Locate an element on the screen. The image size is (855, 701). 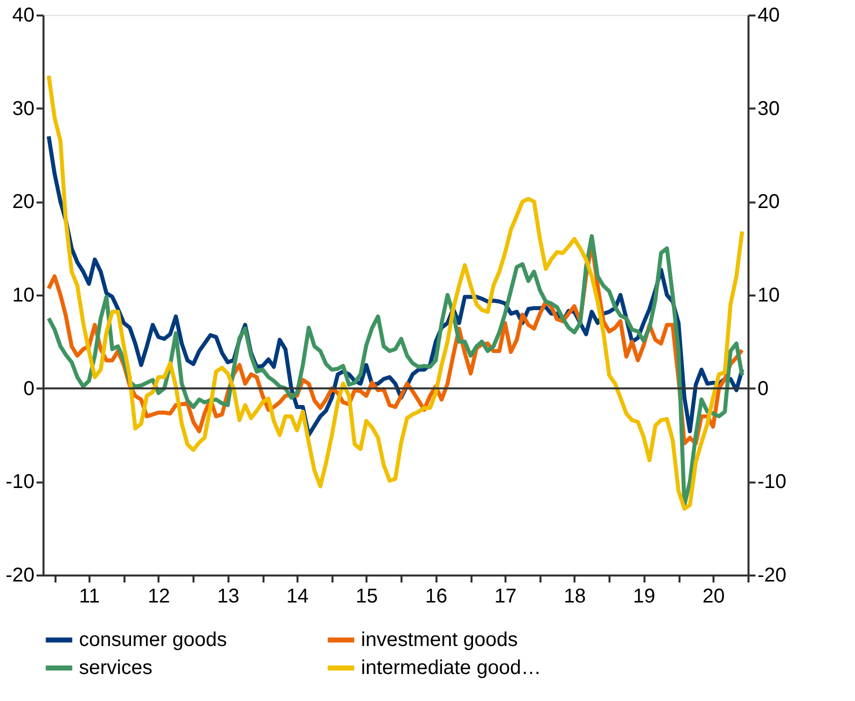
x-tick-label: 17 is located at coordinates (505, 597).